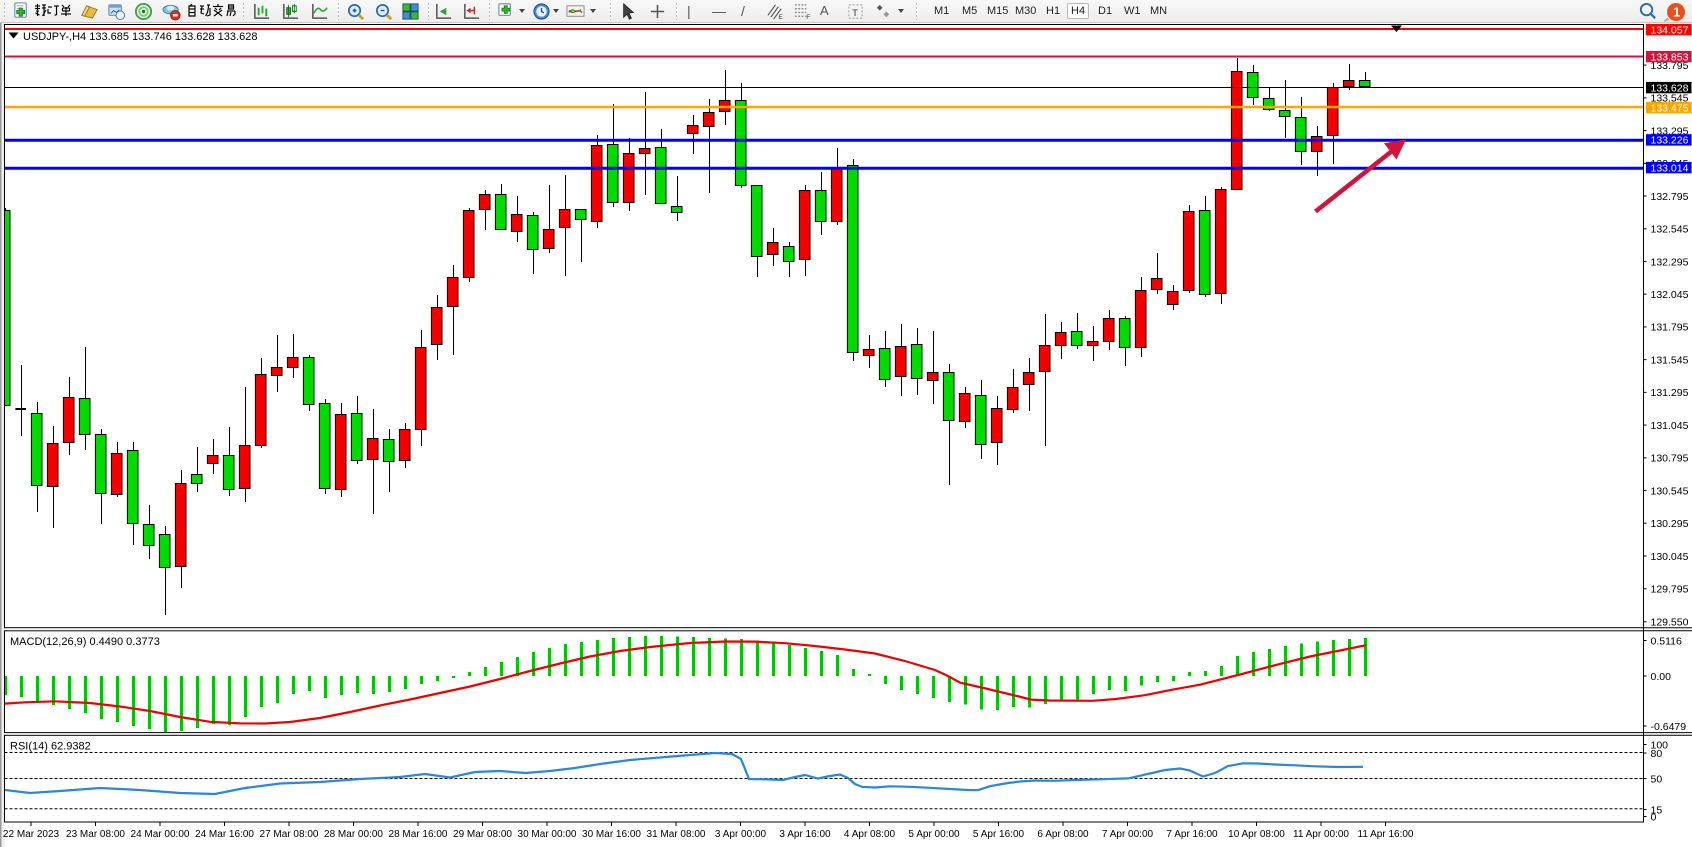 The height and width of the screenshot is (847, 1692). What do you see at coordinates (1063, 834) in the screenshot?
I see `svg-text: 6 Apr 08:00` at bounding box center [1063, 834].